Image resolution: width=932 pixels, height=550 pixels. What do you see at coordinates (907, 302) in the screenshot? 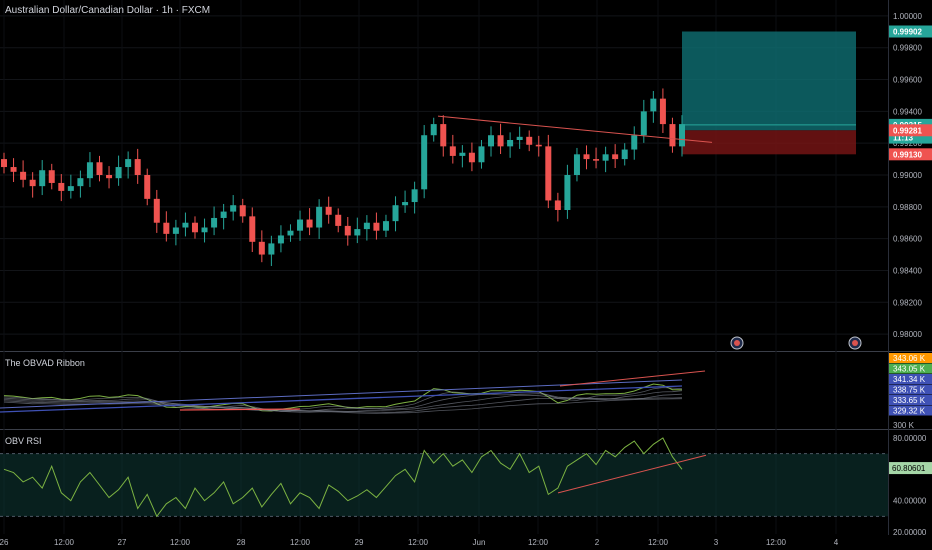
I see `y-tick-label: 0.98200` at bounding box center [907, 302].